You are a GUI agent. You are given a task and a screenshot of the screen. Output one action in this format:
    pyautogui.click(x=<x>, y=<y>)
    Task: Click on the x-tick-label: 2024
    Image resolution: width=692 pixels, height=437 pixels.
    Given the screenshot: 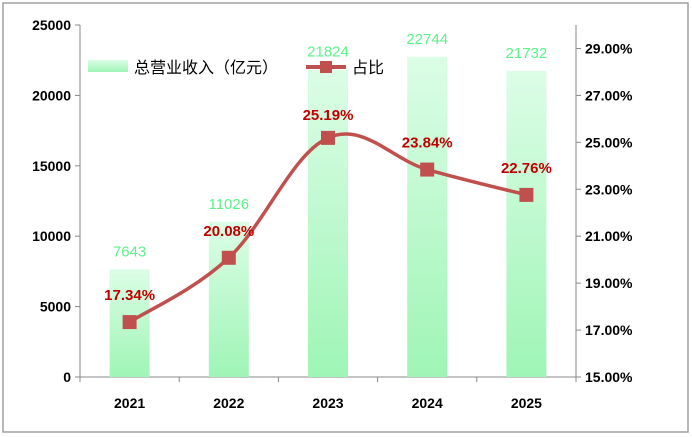 What is the action you would take?
    pyautogui.click(x=427, y=403)
    